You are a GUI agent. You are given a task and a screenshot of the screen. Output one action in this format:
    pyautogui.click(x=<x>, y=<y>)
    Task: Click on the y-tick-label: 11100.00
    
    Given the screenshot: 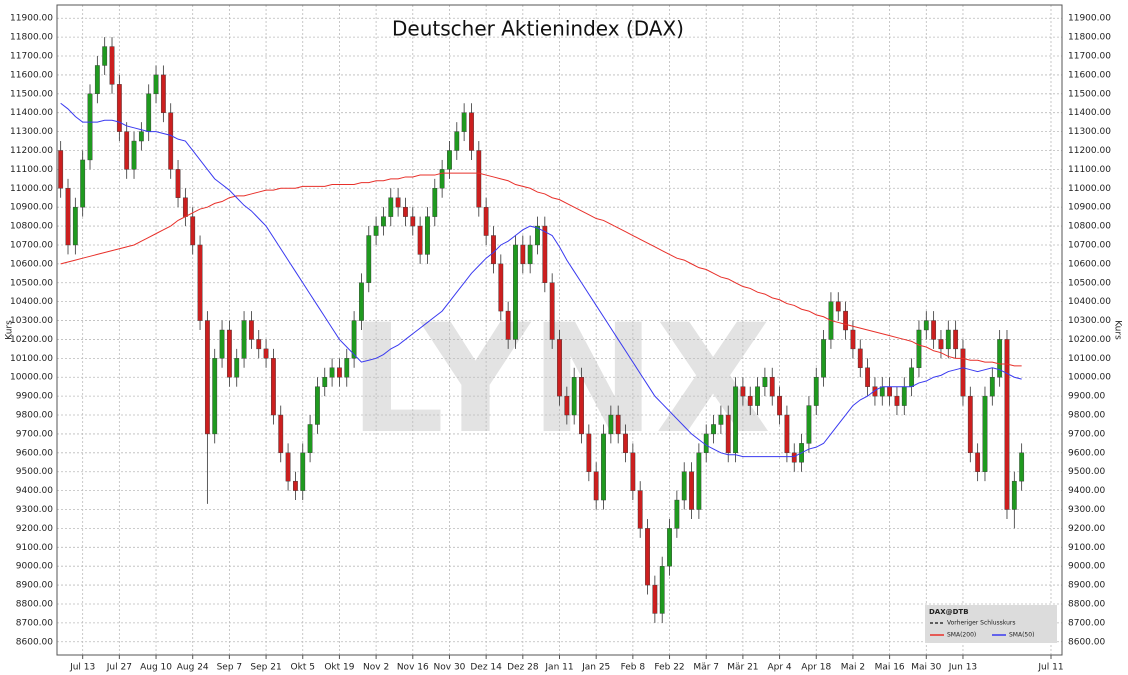 What is the action you would take?
    pyautogui.click(x=31, y=170)
    